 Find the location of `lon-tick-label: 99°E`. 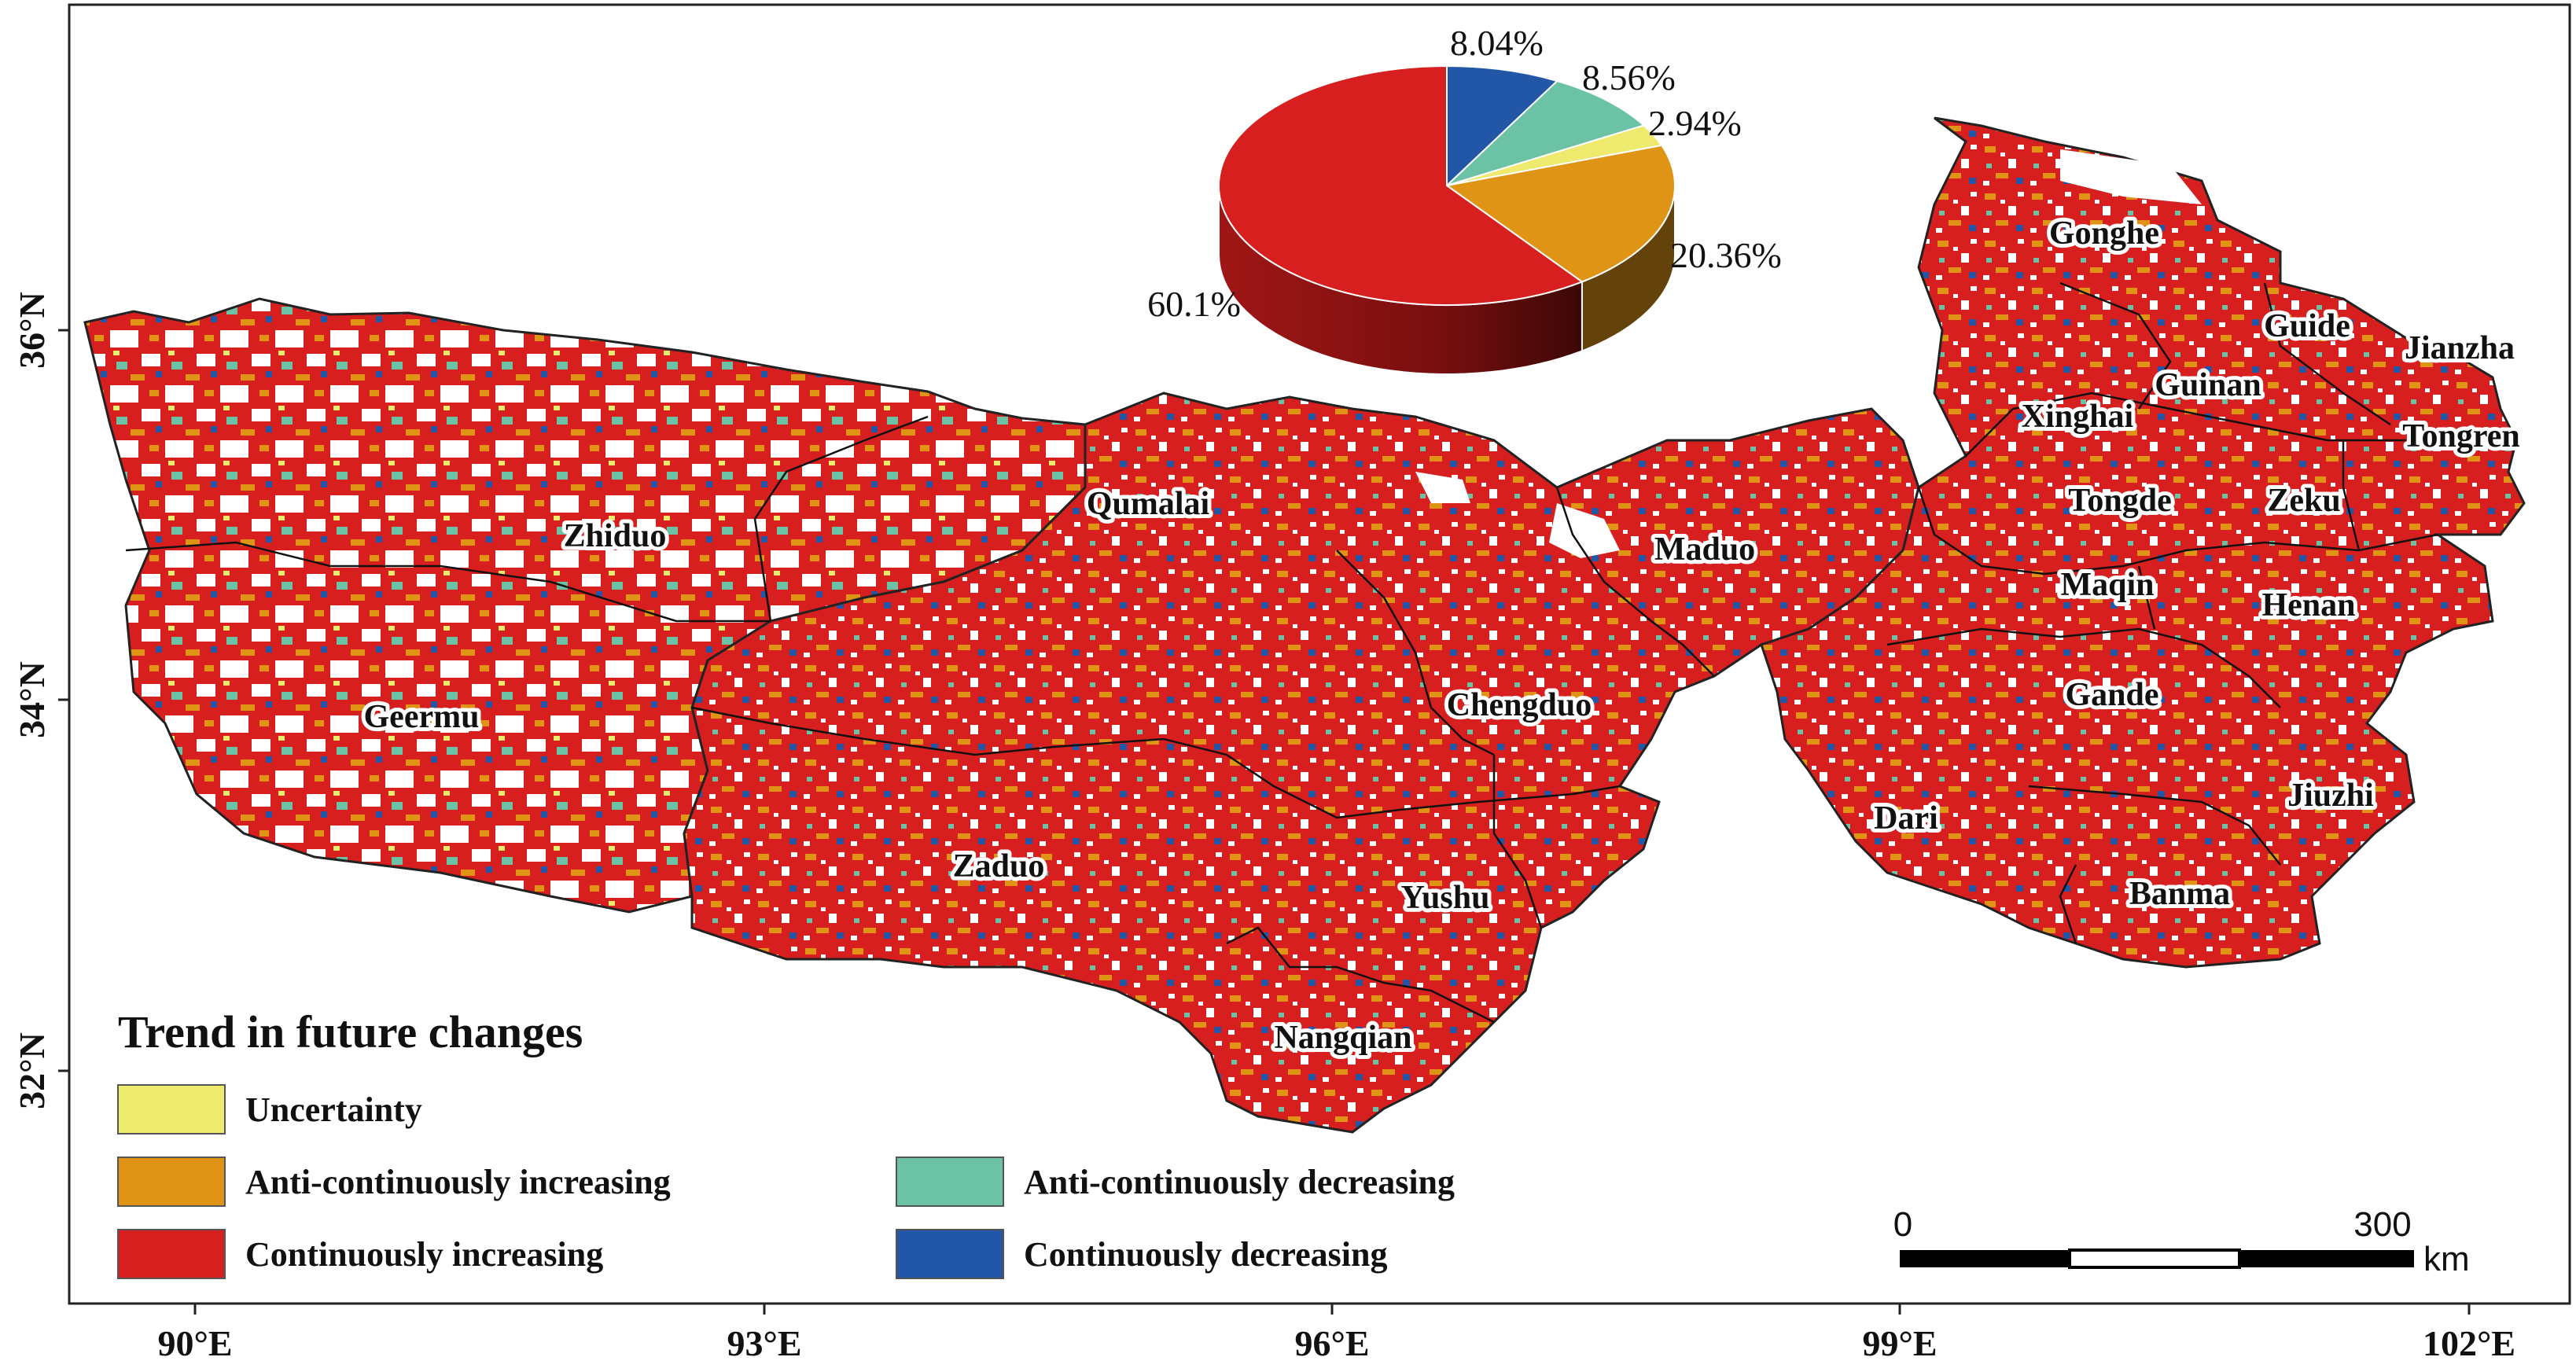

lon-tick-label: 99°E is located at coordinates (1900, 1343).